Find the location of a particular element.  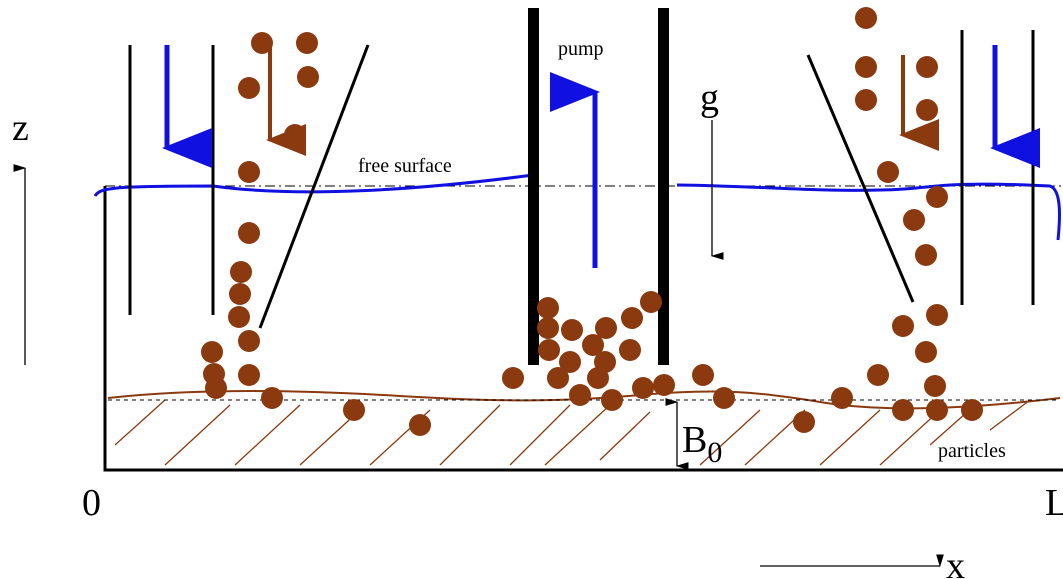

free-surface-right is located at coordinates (869, 211).